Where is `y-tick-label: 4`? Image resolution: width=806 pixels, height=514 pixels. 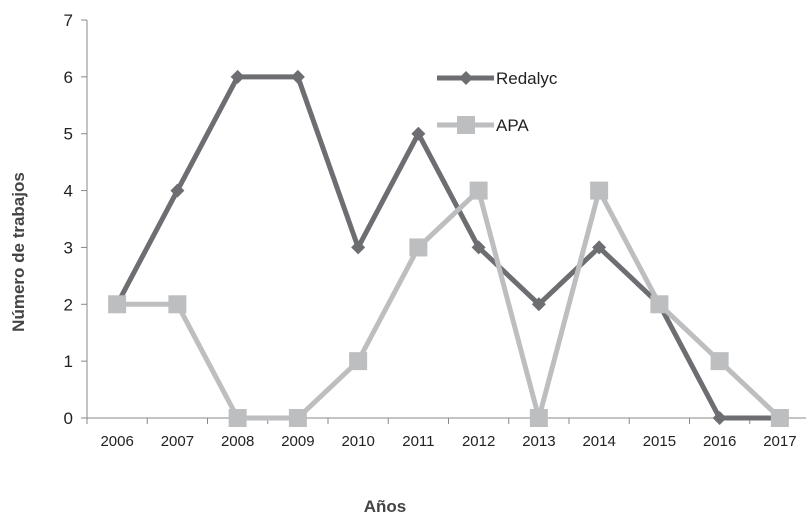
y-tick-label: 4 is located at coordinates (68, 191).